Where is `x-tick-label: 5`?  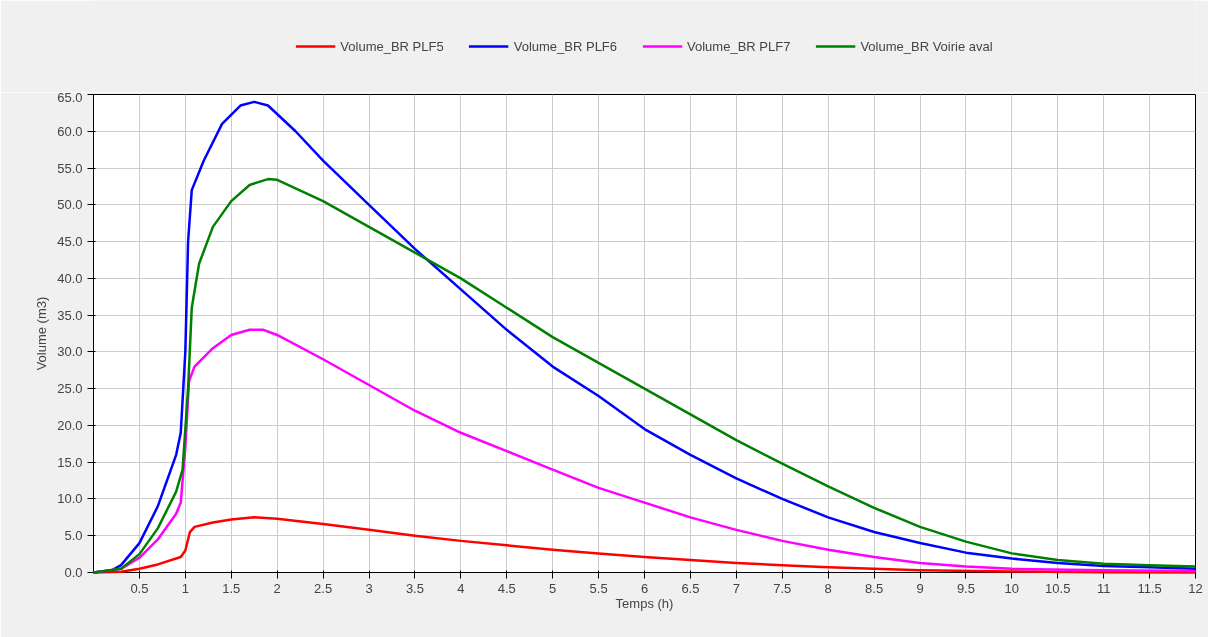 x-tick-label: 5 is located at coordinates (553, 588).